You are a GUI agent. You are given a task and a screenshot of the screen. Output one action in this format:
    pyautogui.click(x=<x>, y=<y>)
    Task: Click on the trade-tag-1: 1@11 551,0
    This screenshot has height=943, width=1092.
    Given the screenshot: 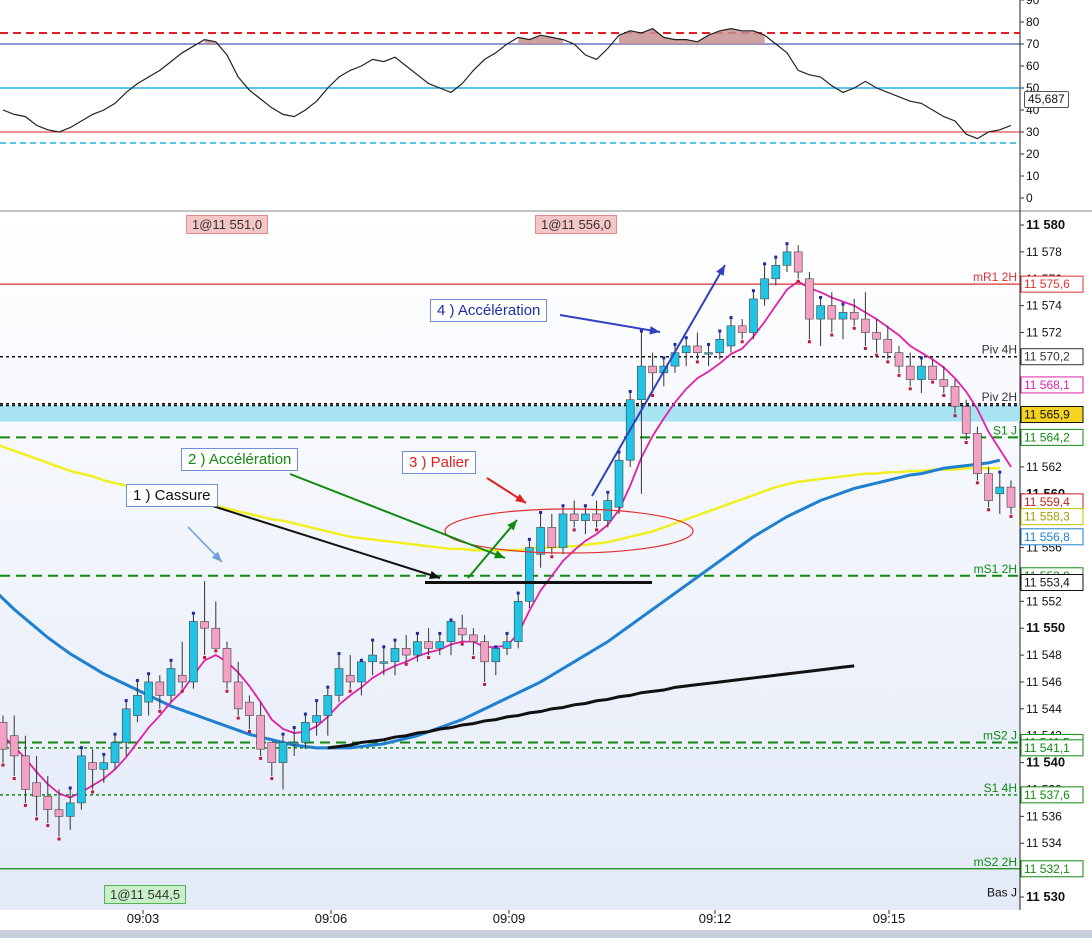 What is the action you would take?
    pyautogui.click(x=227, y=224)
    